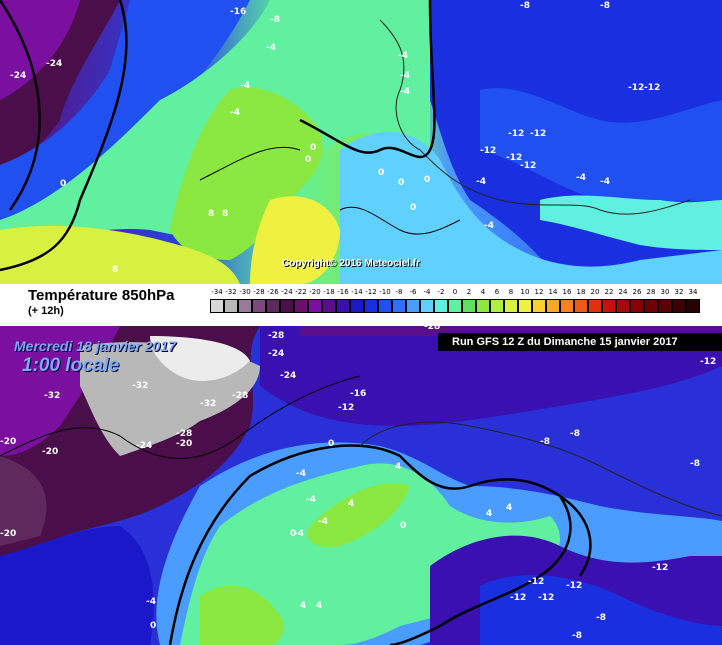  What do you see at coordinates (95, 346) in the screenshot?
I see `forecast-date: Mercredi 18 janvier 2017` at bounding box center [95, 346].